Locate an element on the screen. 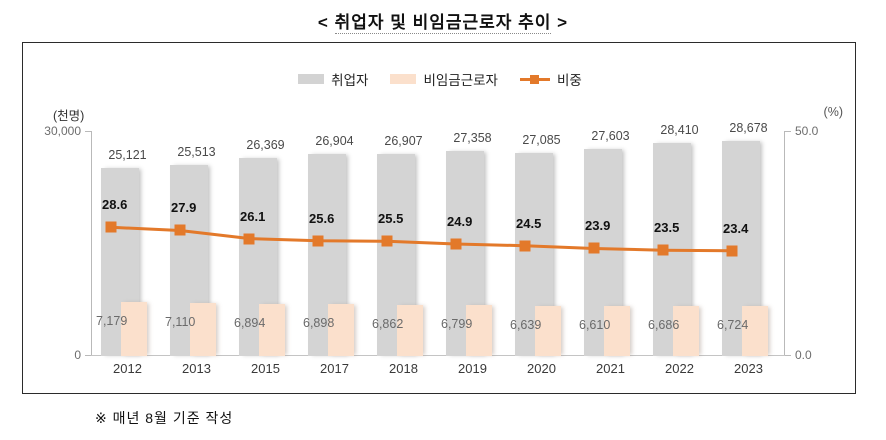 This screenshot has height=440, width=886. bar-label-nonwage: 6,898 is located at coordinates (319, 323).